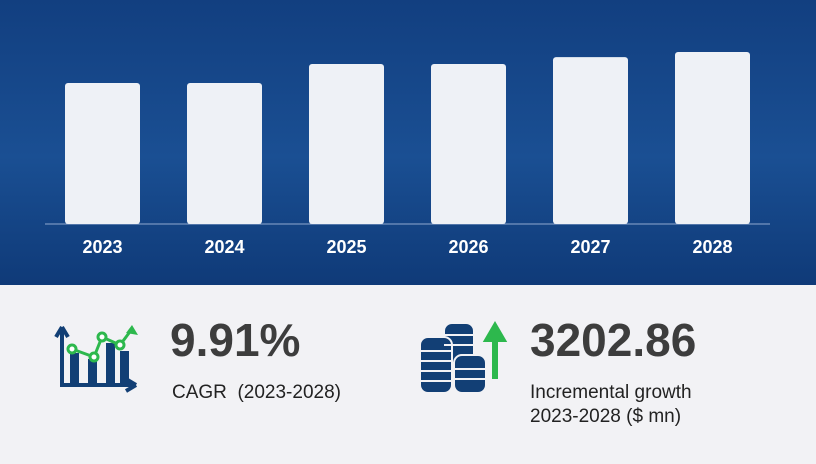  I want to click on cagr-value: 9.91%, so click(235, 340).